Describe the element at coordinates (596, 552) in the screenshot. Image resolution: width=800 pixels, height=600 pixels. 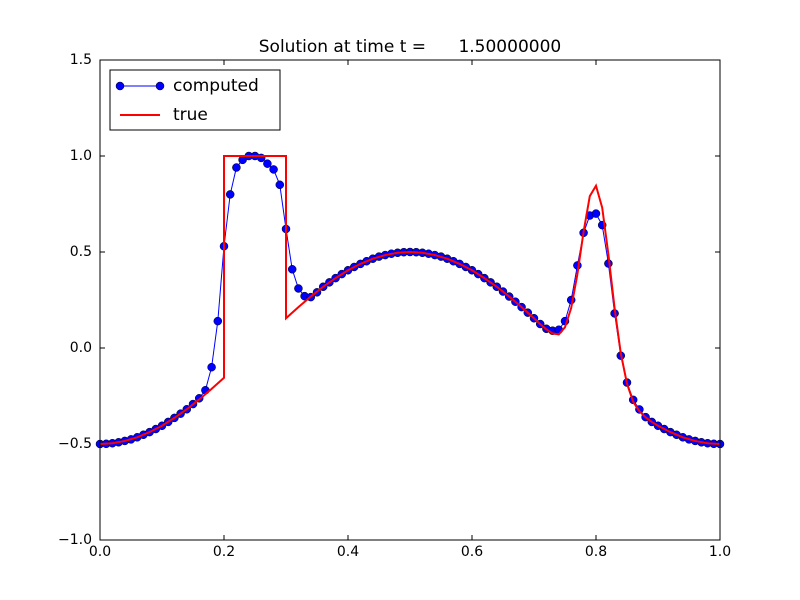
I see `x-tick-label: 0.8` at that location.